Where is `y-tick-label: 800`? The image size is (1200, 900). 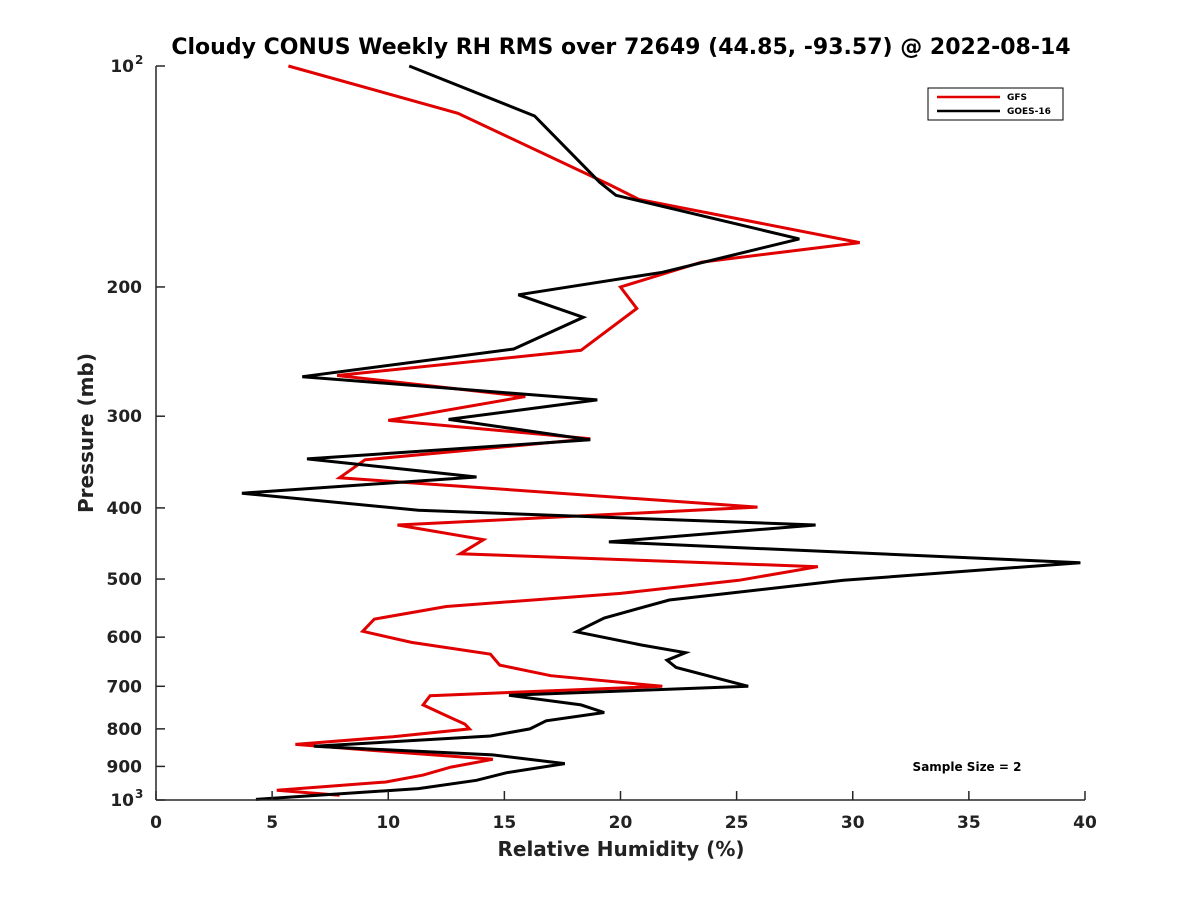
y-tick-label: 800 is located at coordinates (125, 730).